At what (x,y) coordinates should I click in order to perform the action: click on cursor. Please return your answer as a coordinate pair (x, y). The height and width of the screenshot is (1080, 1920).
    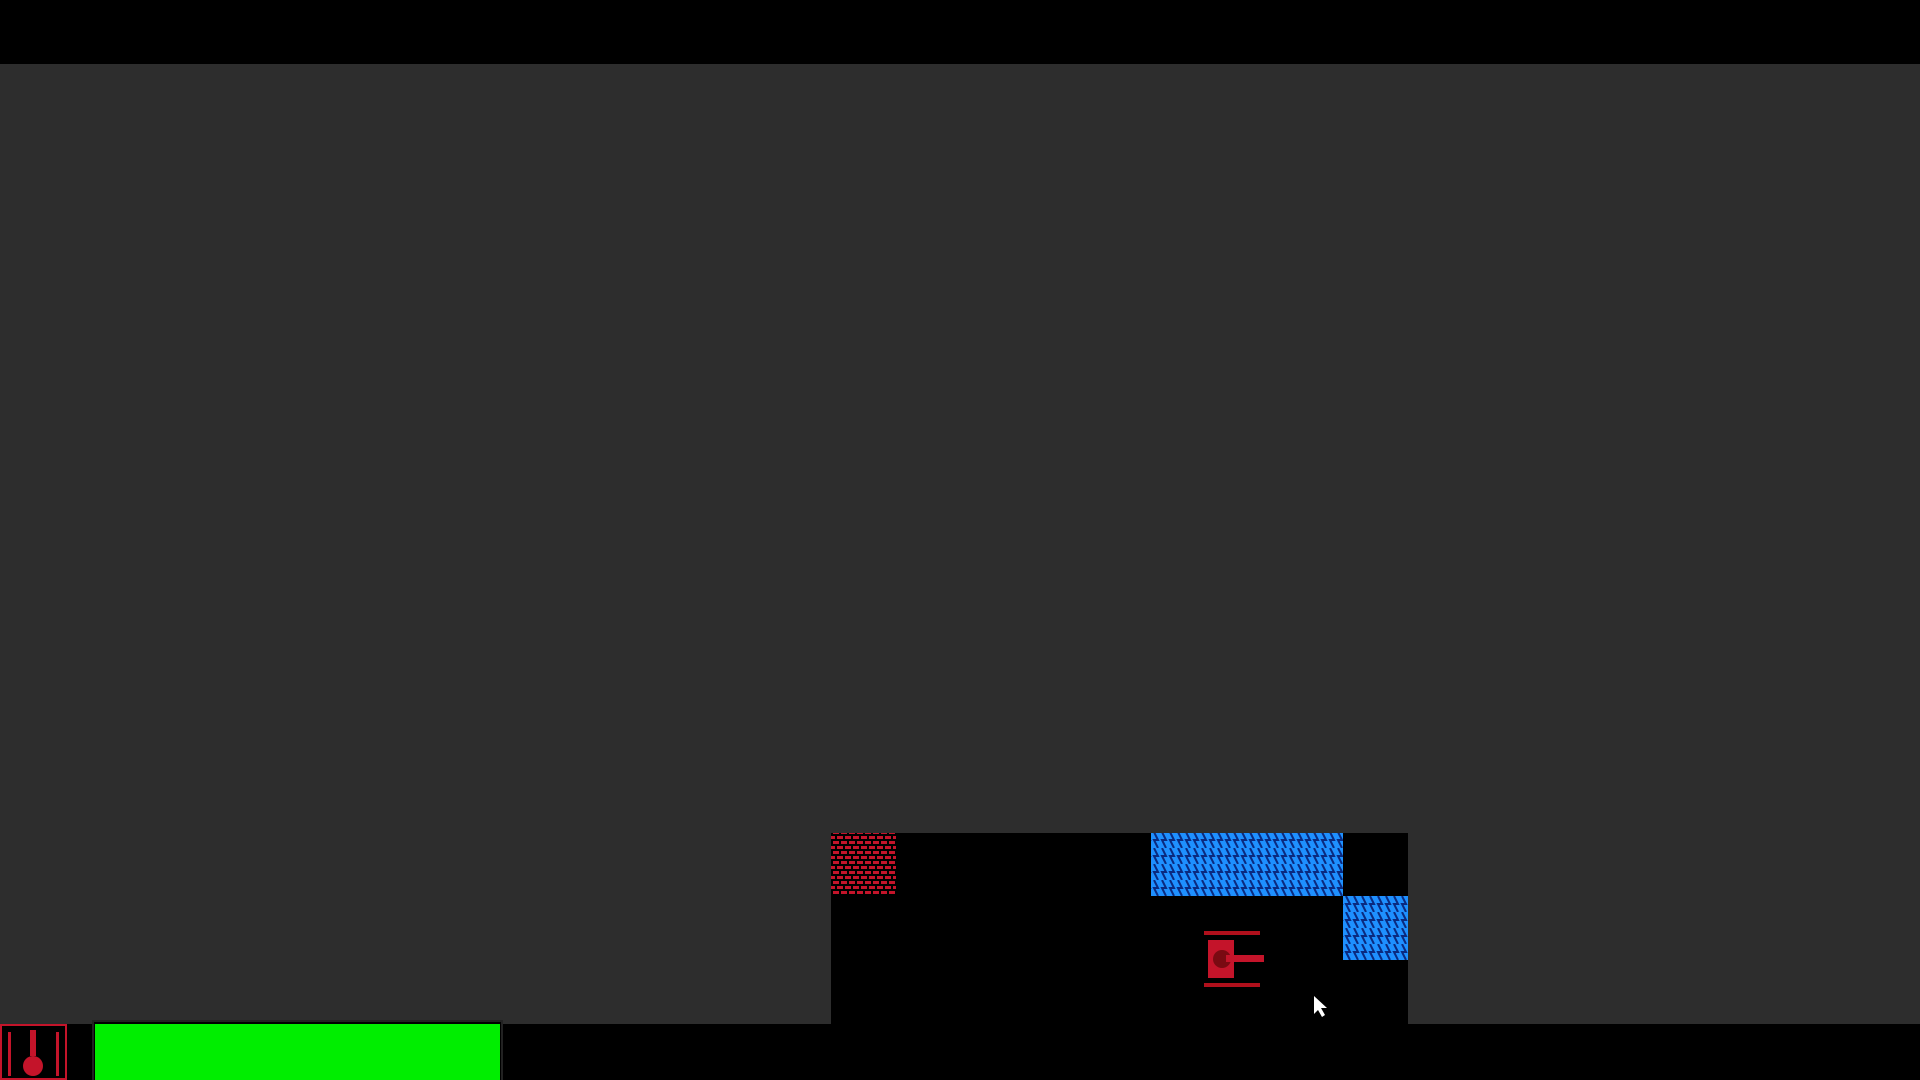
    Looking at the image, I should click on (1320, 1006).